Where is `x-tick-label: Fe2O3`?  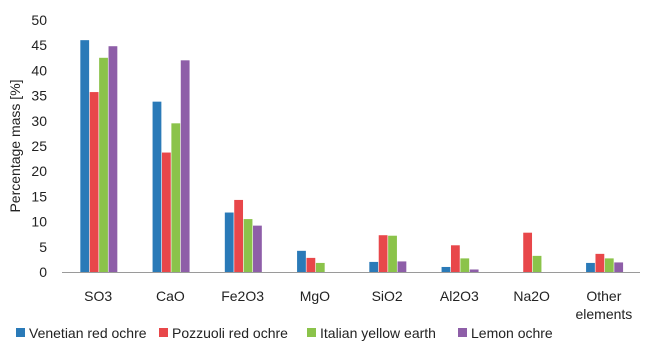 x-tick-label: Fe2O3 is located at coordinates (242, 296).